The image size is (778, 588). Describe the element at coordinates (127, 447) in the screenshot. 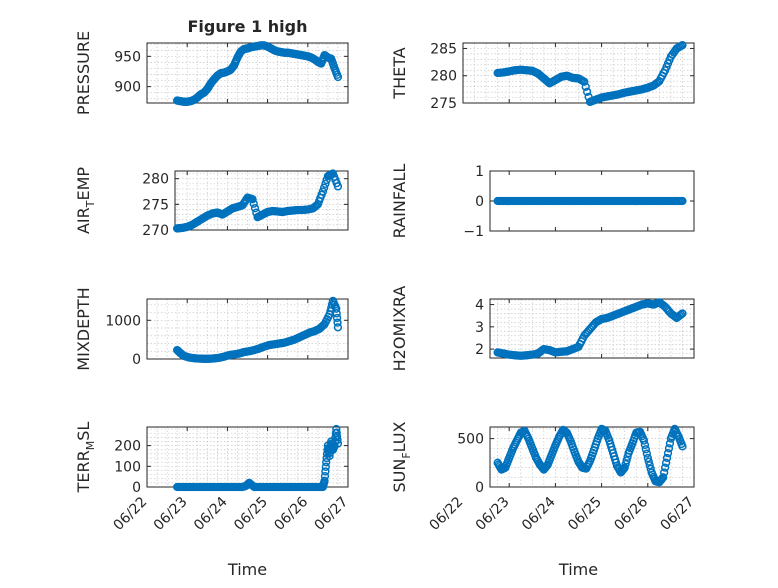

I see `y-tick-label: 200` at that location.